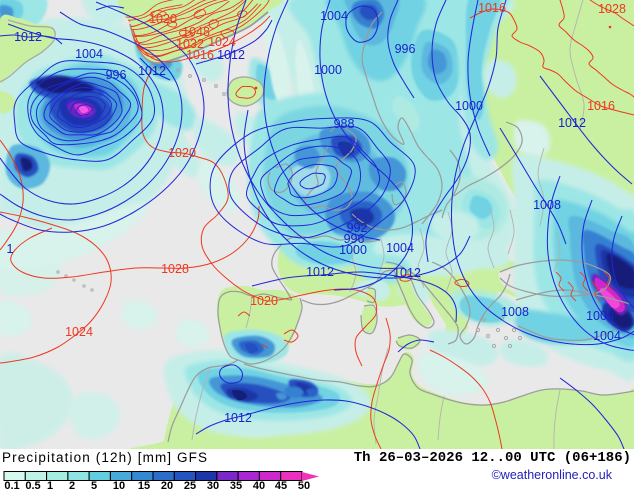  What do you see at coordinates (344, 124) in the screenshot?
I see `svg-text: 988` at bounding box center [344, 124].